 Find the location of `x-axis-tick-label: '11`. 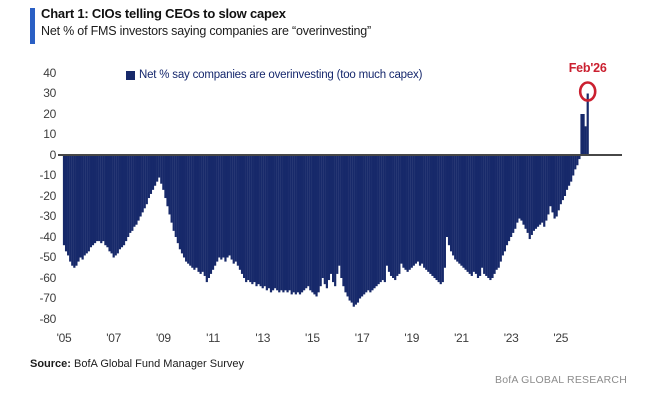

x-axis-tick-label: '11 is located at coordinates (213, 338).